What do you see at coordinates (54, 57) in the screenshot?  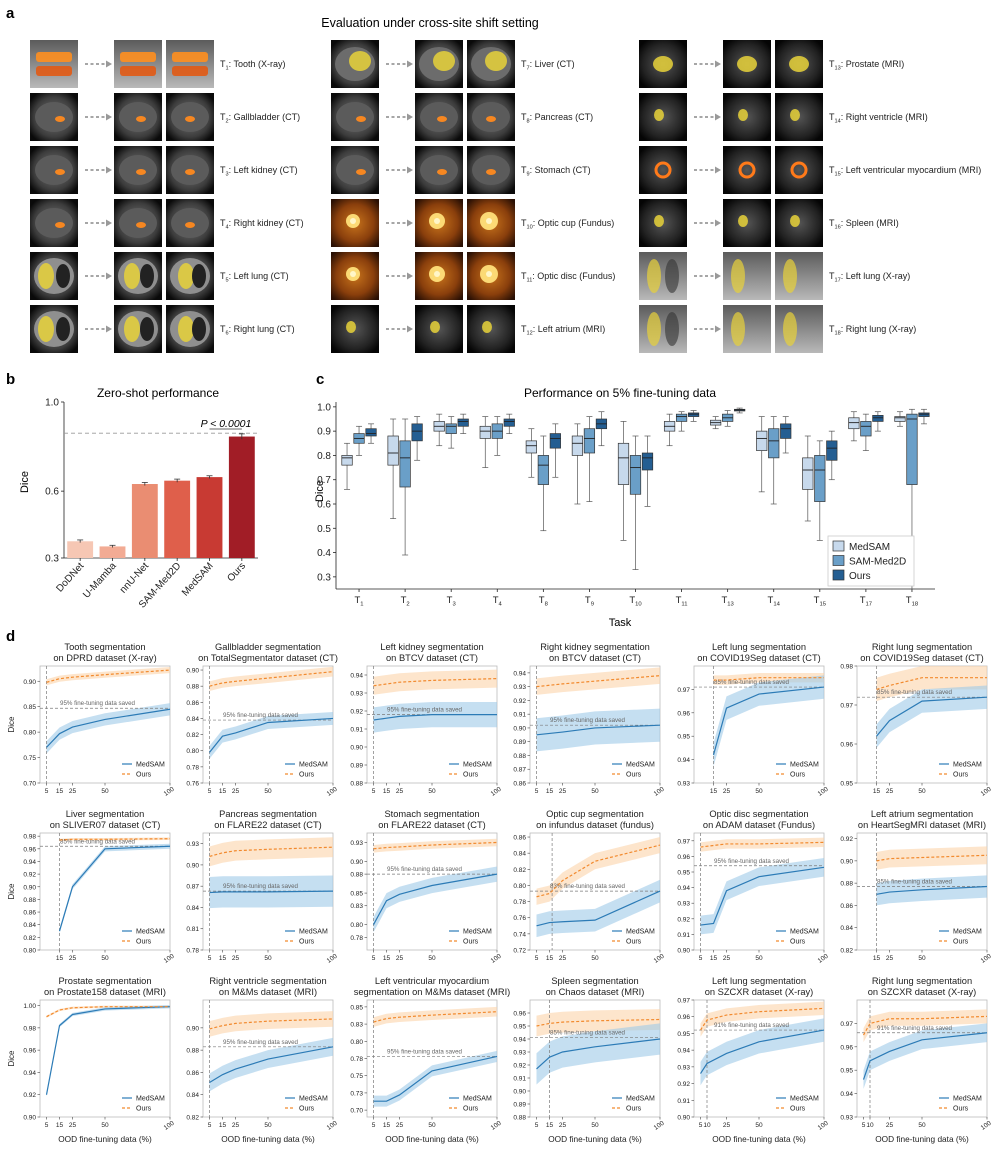 I see `task-1-source-image-mask-upper` at bounding box center [54, 57].